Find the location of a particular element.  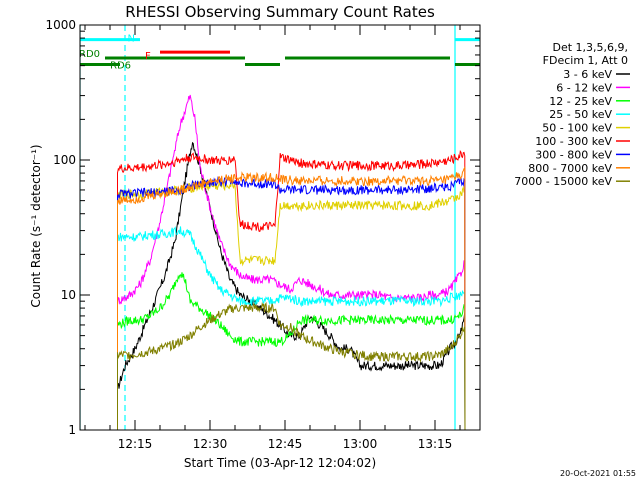

legend-label-8: 7000 - 15000 keV is located at coordinates (563, 181).